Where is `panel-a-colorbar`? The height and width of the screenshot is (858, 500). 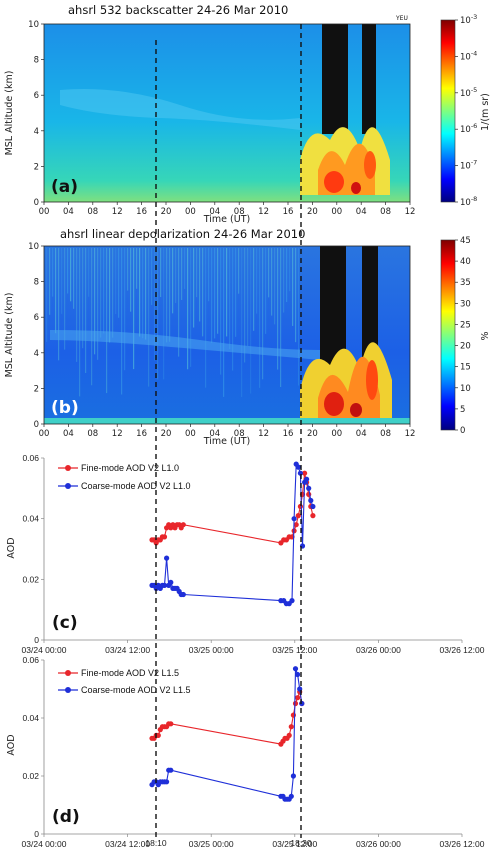 panel-a-colorbar is located at coordinates (448, 111).